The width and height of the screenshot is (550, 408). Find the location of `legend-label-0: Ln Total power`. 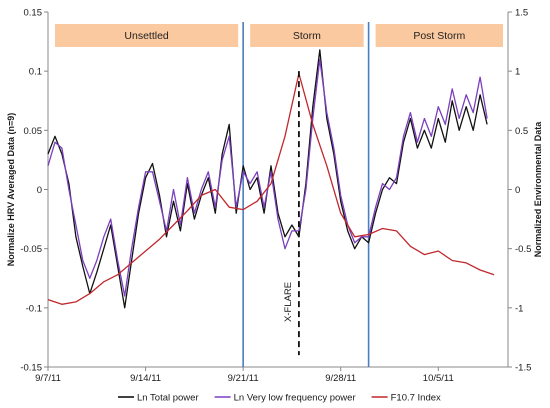

legend-label-0: Ln Total power is located at coordinates (168, 398).